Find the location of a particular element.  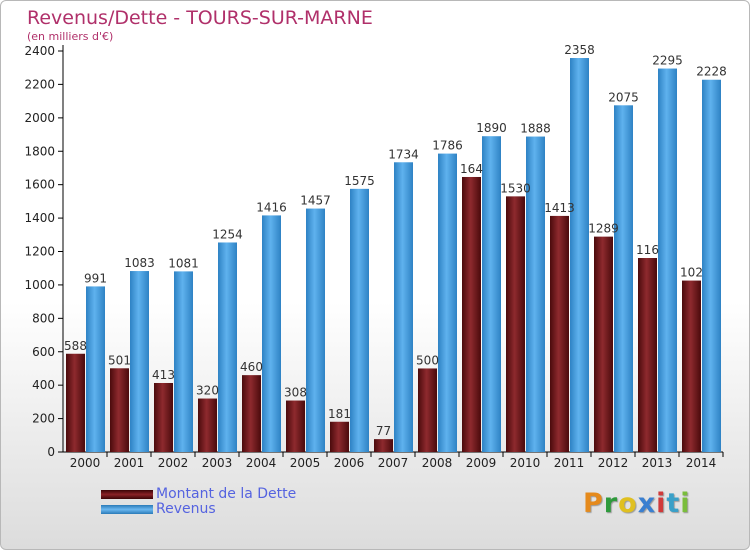

debt-value-label: 460 is located at coordinates (251, 367).